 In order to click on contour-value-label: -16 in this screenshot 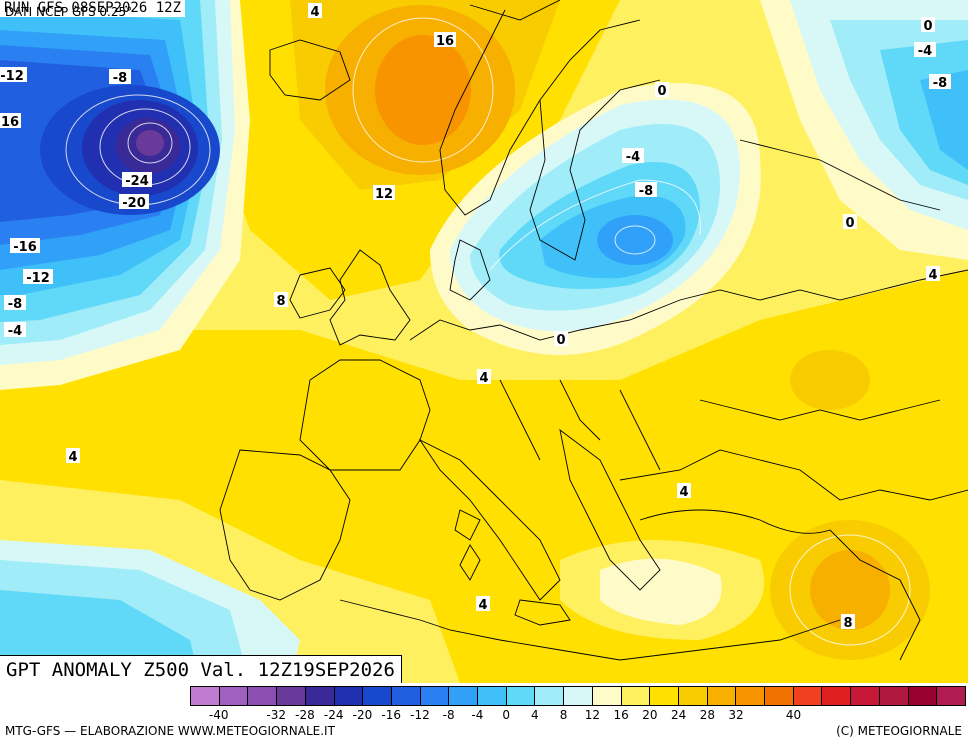, I will do `click(25, 247)`.